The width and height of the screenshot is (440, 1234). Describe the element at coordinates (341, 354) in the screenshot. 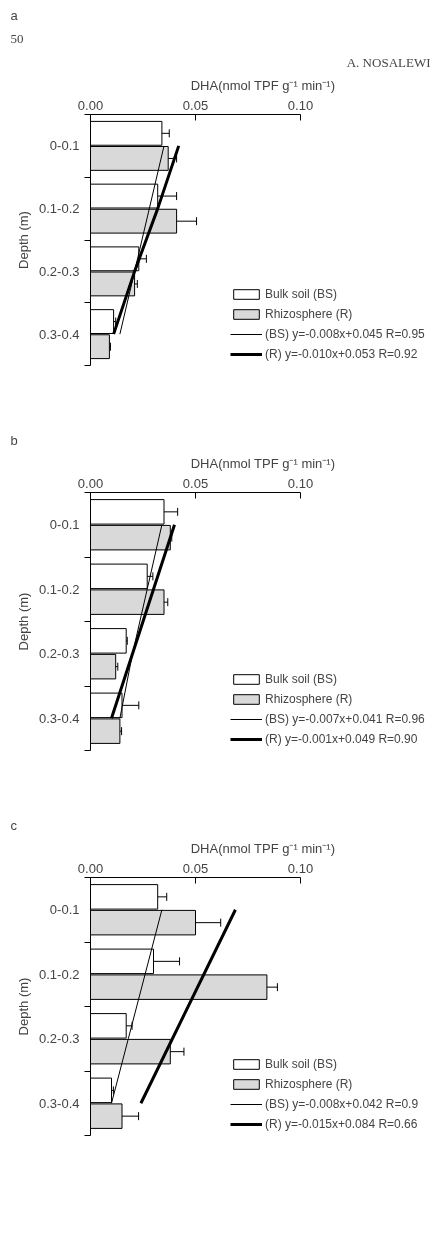

I see `legend-label: (R) y=-0.010x+0.053 R=0.92` at that location.